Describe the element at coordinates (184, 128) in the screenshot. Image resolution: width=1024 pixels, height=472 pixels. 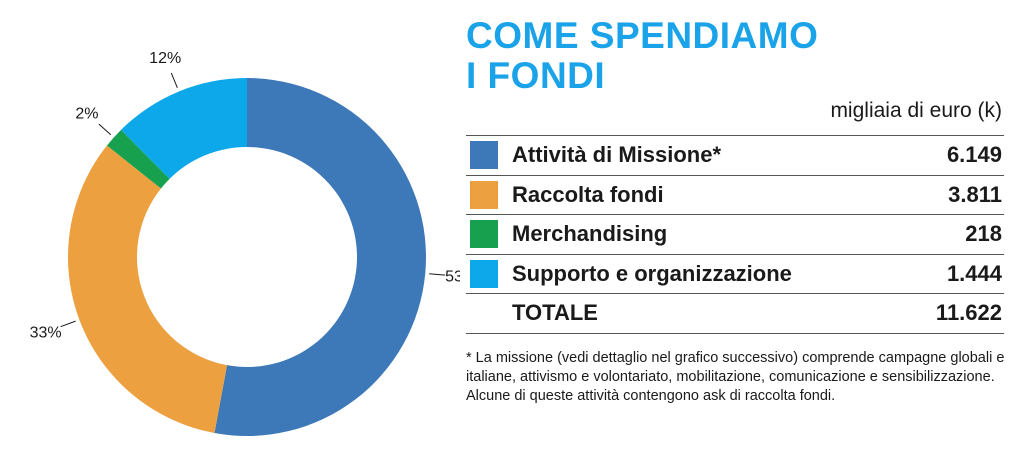
I see `slice-supporto` at that location.